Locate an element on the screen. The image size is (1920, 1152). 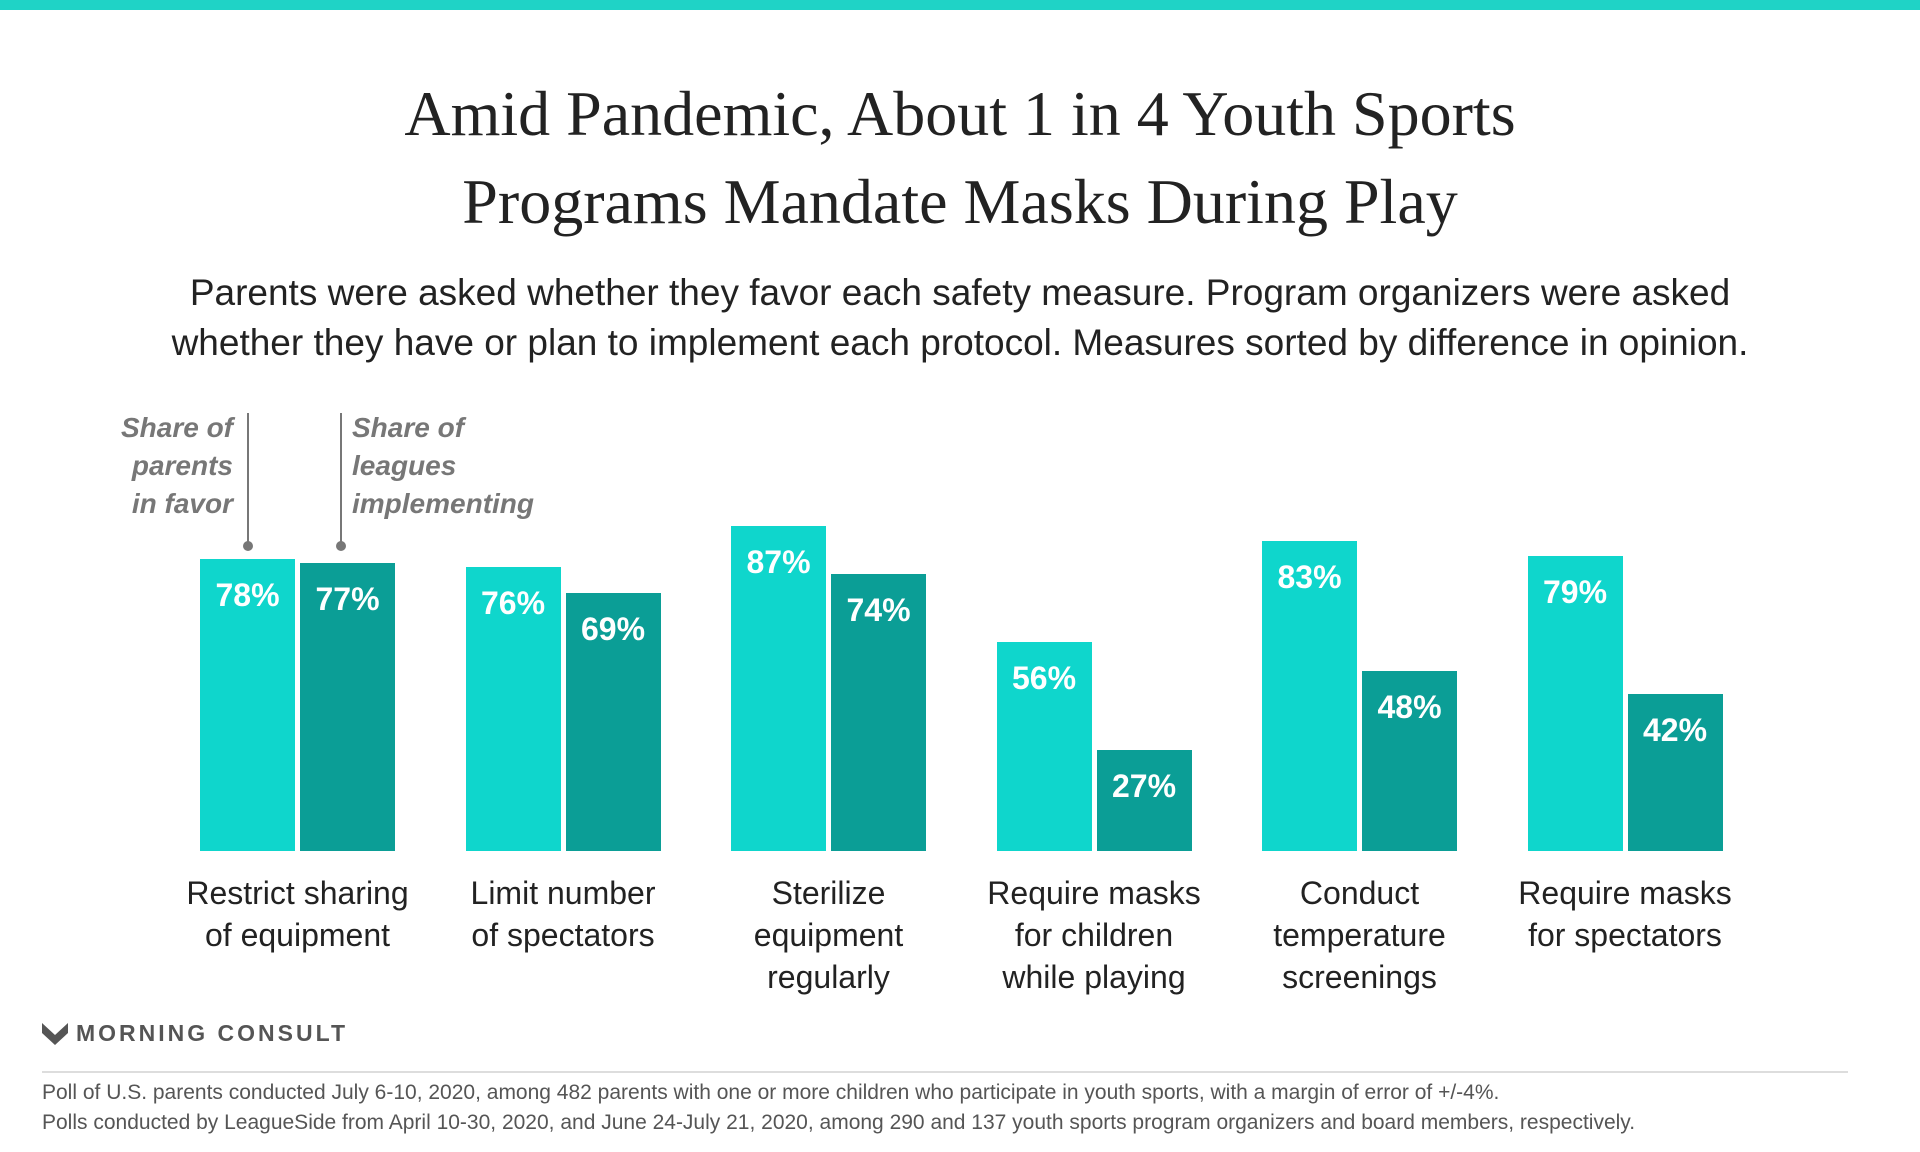
category-label-line: Sterilize is located at coordinates (828, 893).